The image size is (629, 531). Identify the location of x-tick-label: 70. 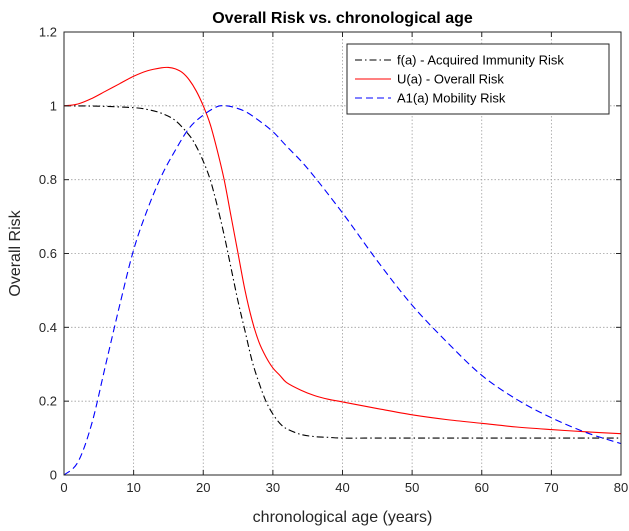
(551, 487).